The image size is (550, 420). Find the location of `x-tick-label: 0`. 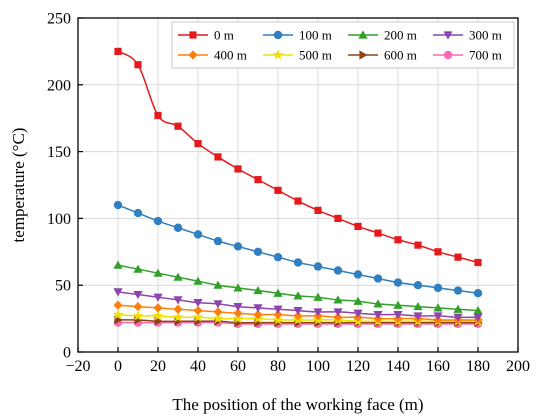

x-tick-label: 0 is located at coordinates (118, 366).